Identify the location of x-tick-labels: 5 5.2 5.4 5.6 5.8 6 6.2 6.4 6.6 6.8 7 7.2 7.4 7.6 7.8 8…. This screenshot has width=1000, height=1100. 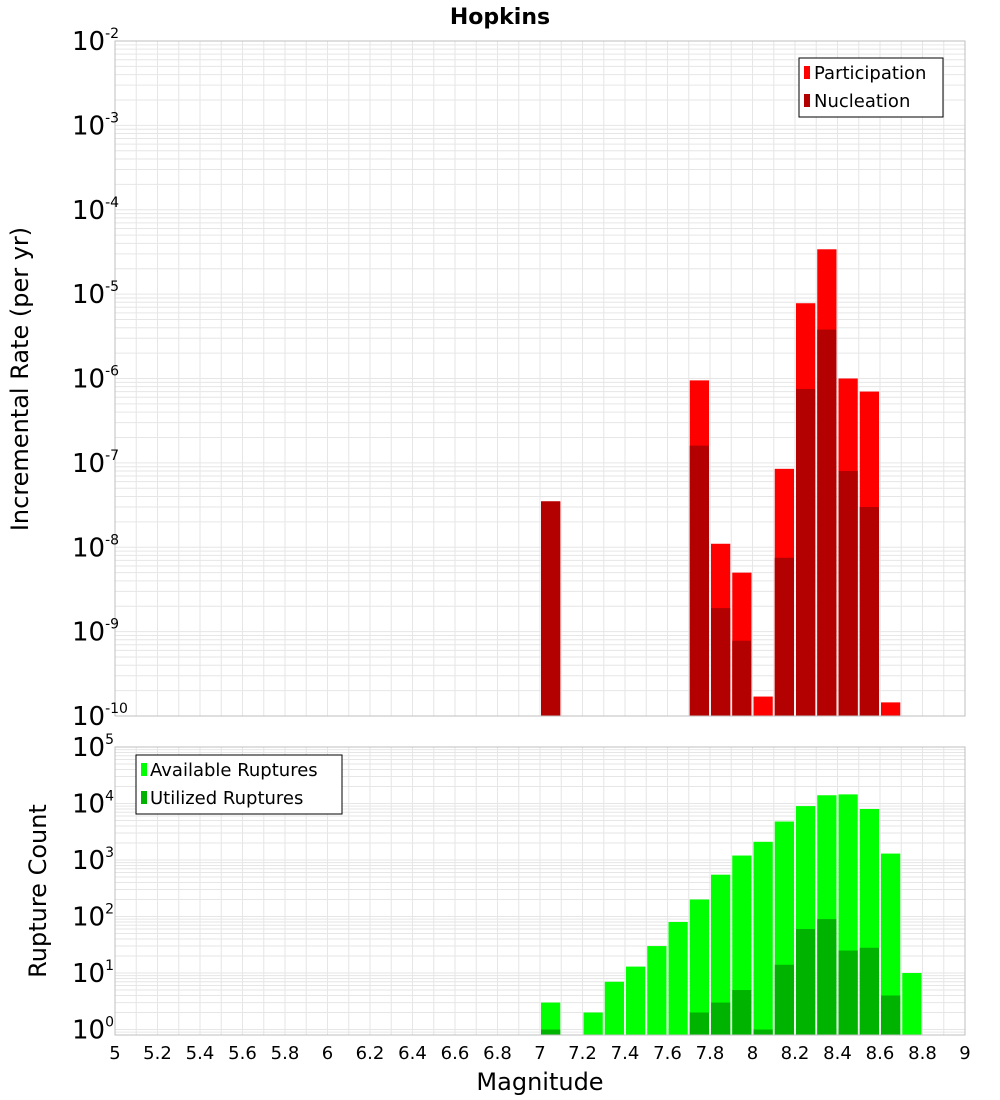
(539, 1053).